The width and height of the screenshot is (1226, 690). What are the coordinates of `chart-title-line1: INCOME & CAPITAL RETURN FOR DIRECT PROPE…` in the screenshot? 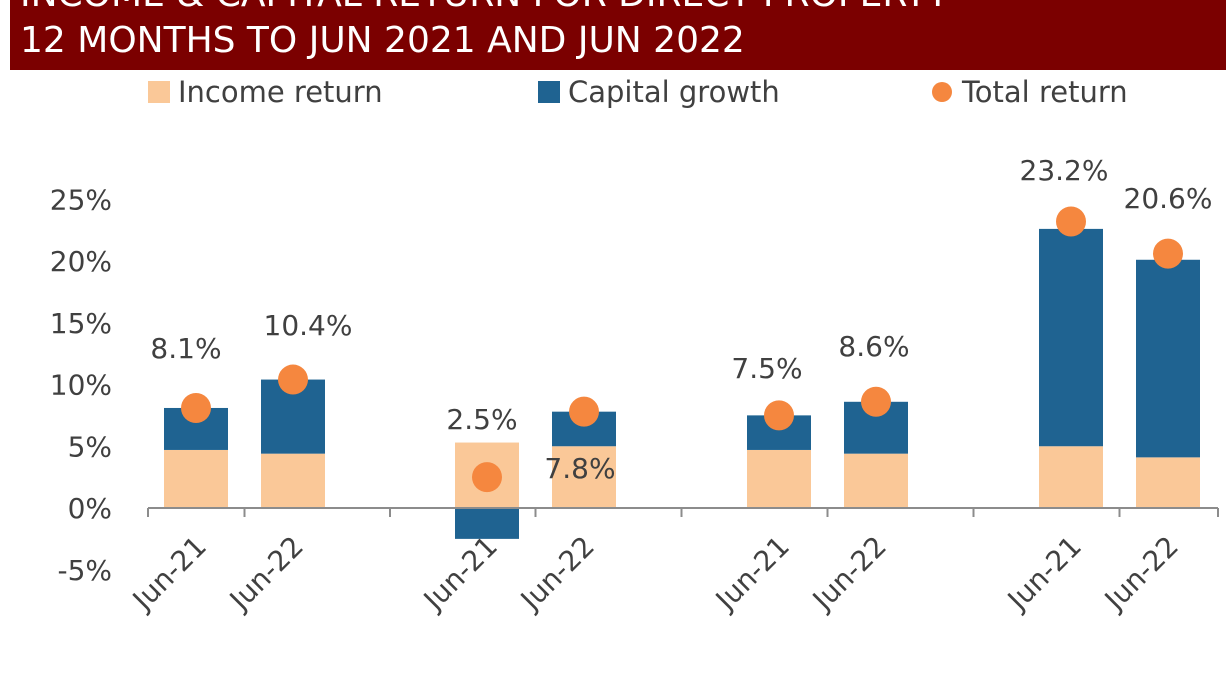 It's located at (484, 7).